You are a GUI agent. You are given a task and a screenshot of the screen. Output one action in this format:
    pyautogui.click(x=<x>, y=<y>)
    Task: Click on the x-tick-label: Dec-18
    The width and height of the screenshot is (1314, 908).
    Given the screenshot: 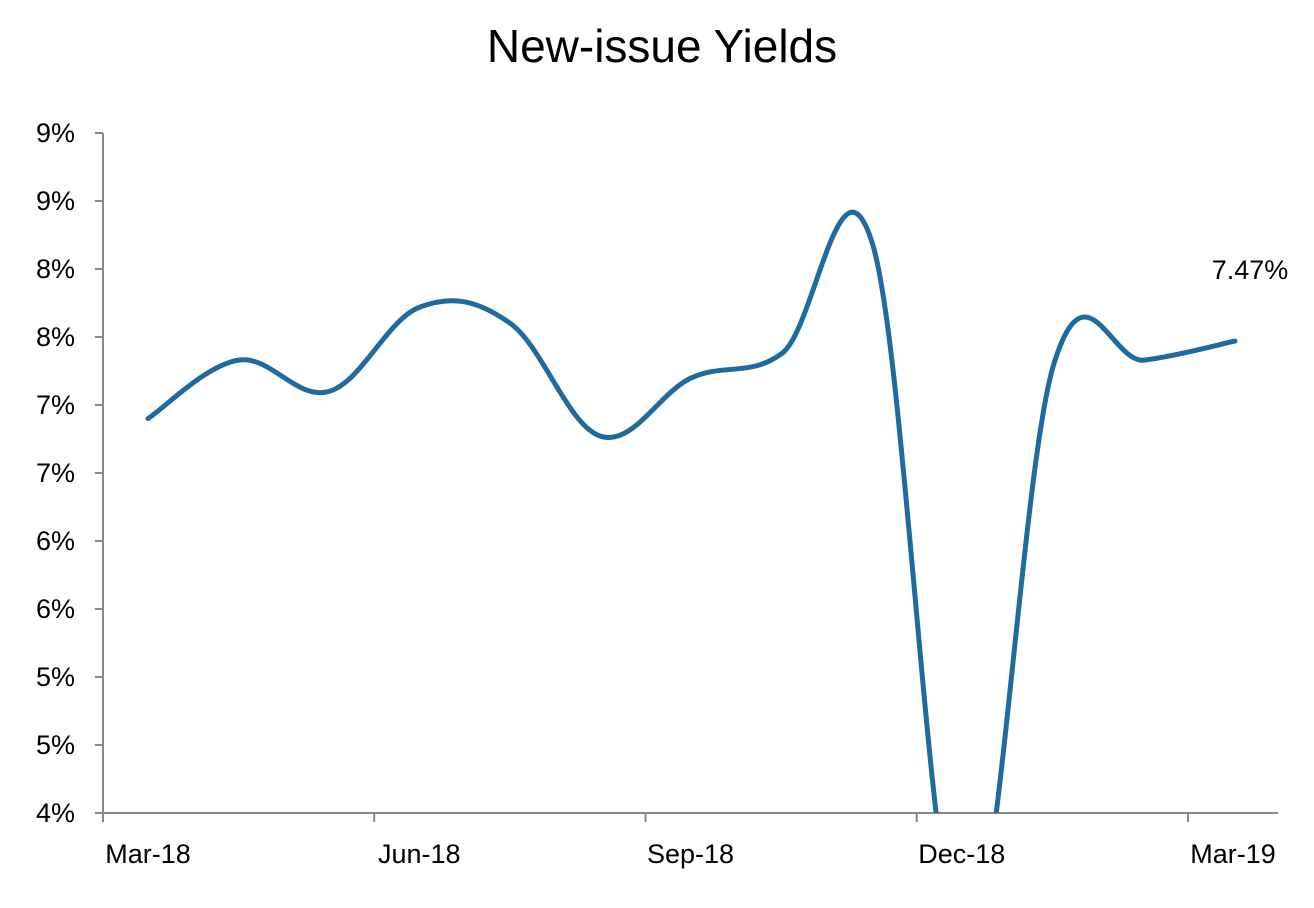 What is the action you would take?
    pyautogui.click(x=961, y=854)
    